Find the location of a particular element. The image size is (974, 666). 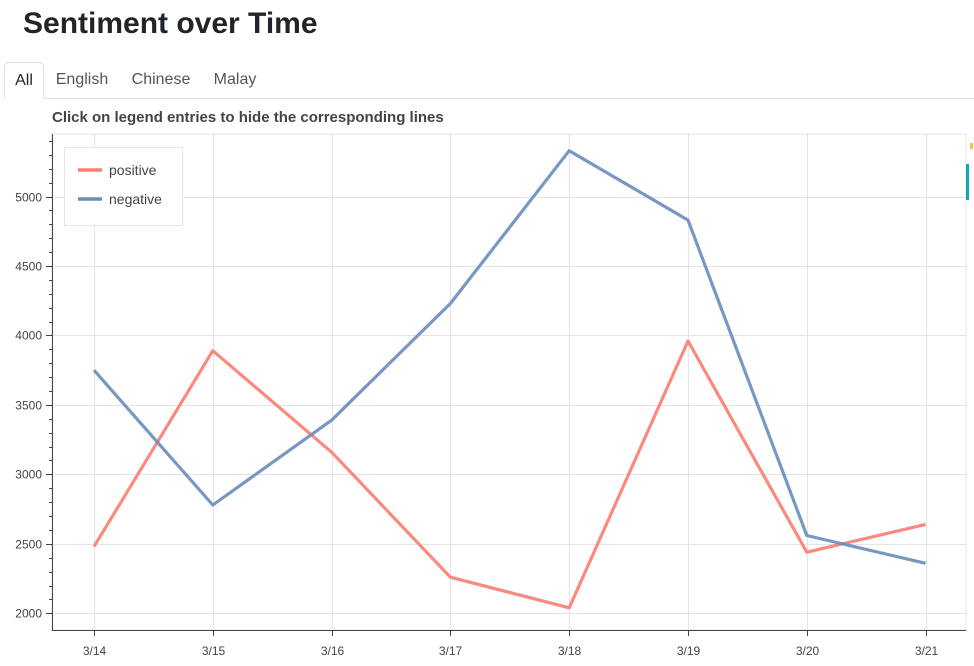

tab-malay: Malay is located at coordinates (235, 79).